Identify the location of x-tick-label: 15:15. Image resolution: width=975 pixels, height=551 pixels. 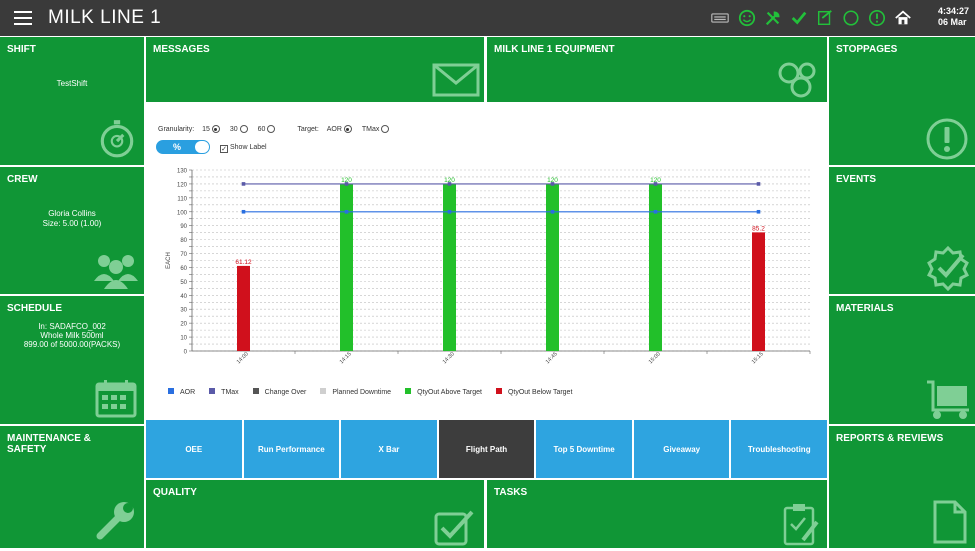
(758, 358).